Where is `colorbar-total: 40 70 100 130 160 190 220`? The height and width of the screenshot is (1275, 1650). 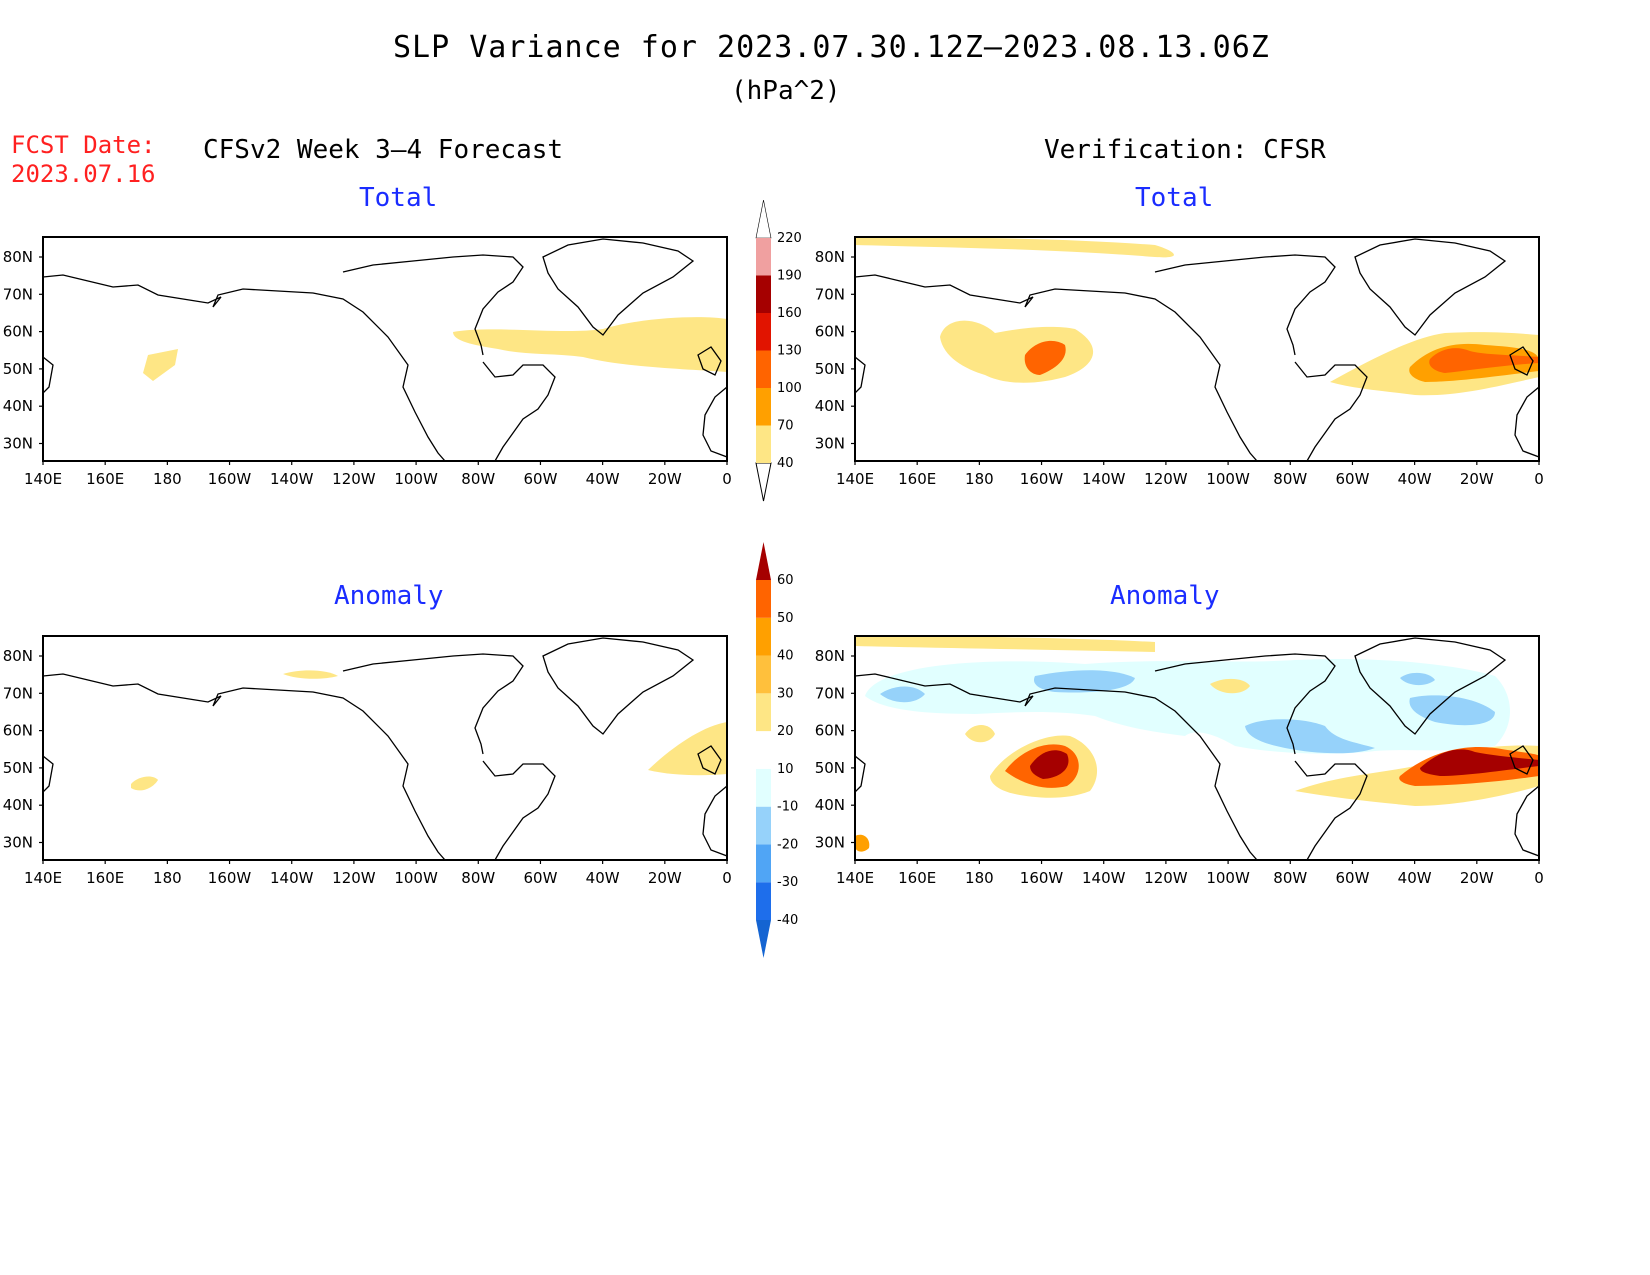 colorbar-total: 40 70 100 130 160 190 220 is located at coordinates (778, 350).